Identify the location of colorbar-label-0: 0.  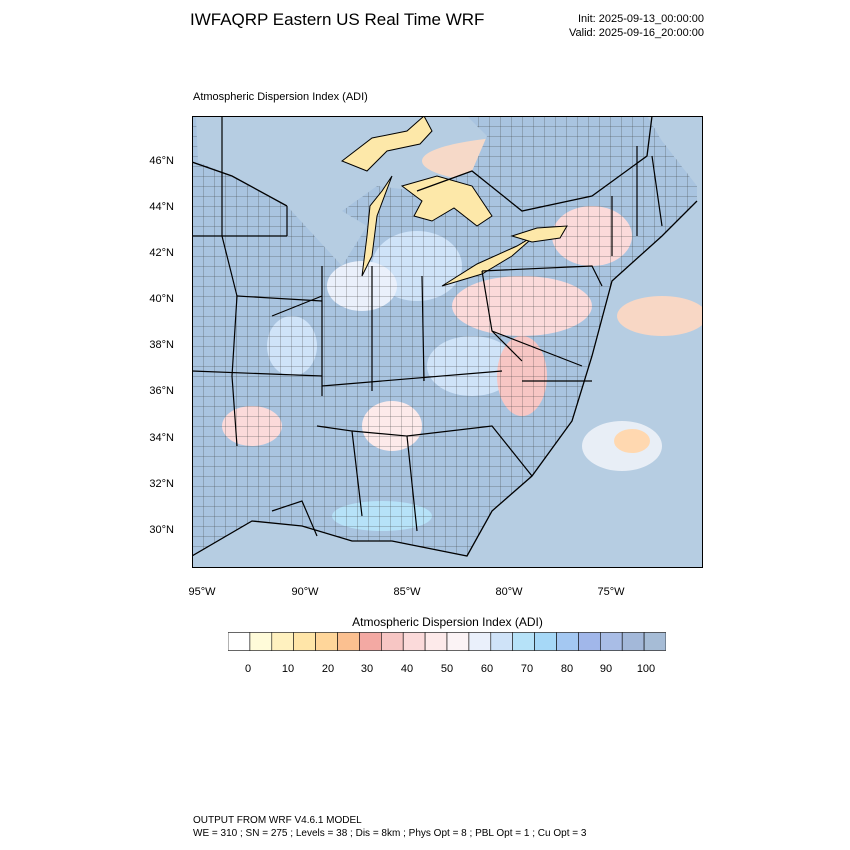
(248, 669).